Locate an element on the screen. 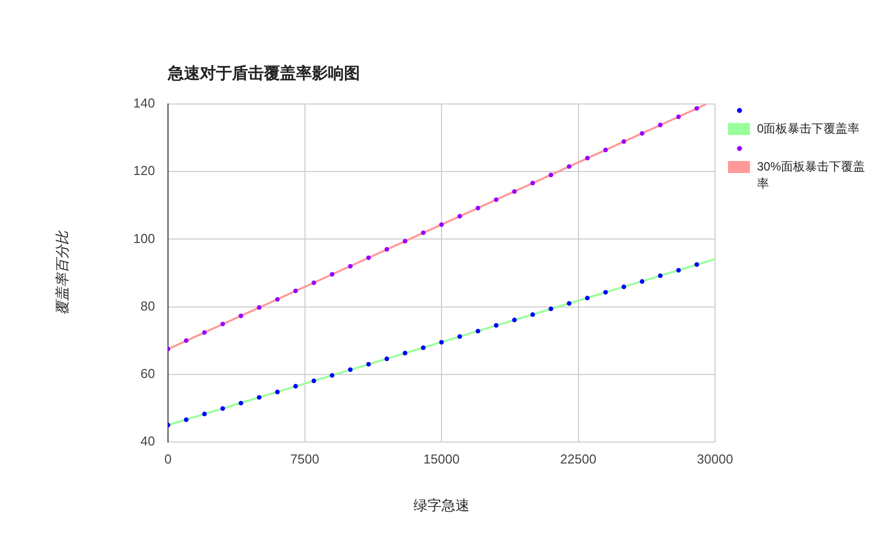 The width and height of the screenshot is (885, 546). y-tick-label: 140 is located at coordinates (144, 103).